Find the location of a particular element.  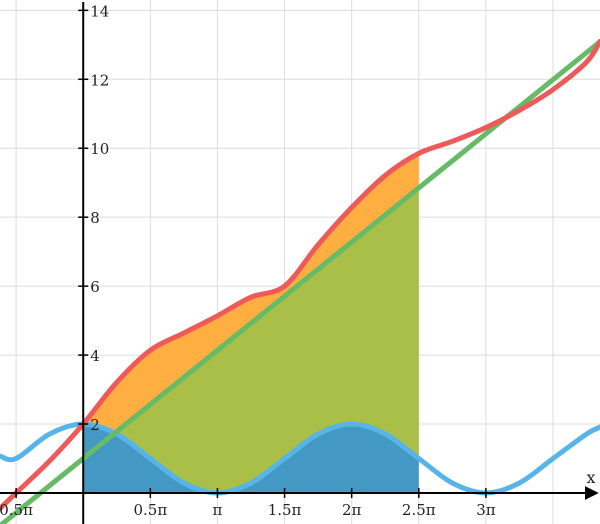

y-tick-label: 14 is located at coordinates (99, 11).